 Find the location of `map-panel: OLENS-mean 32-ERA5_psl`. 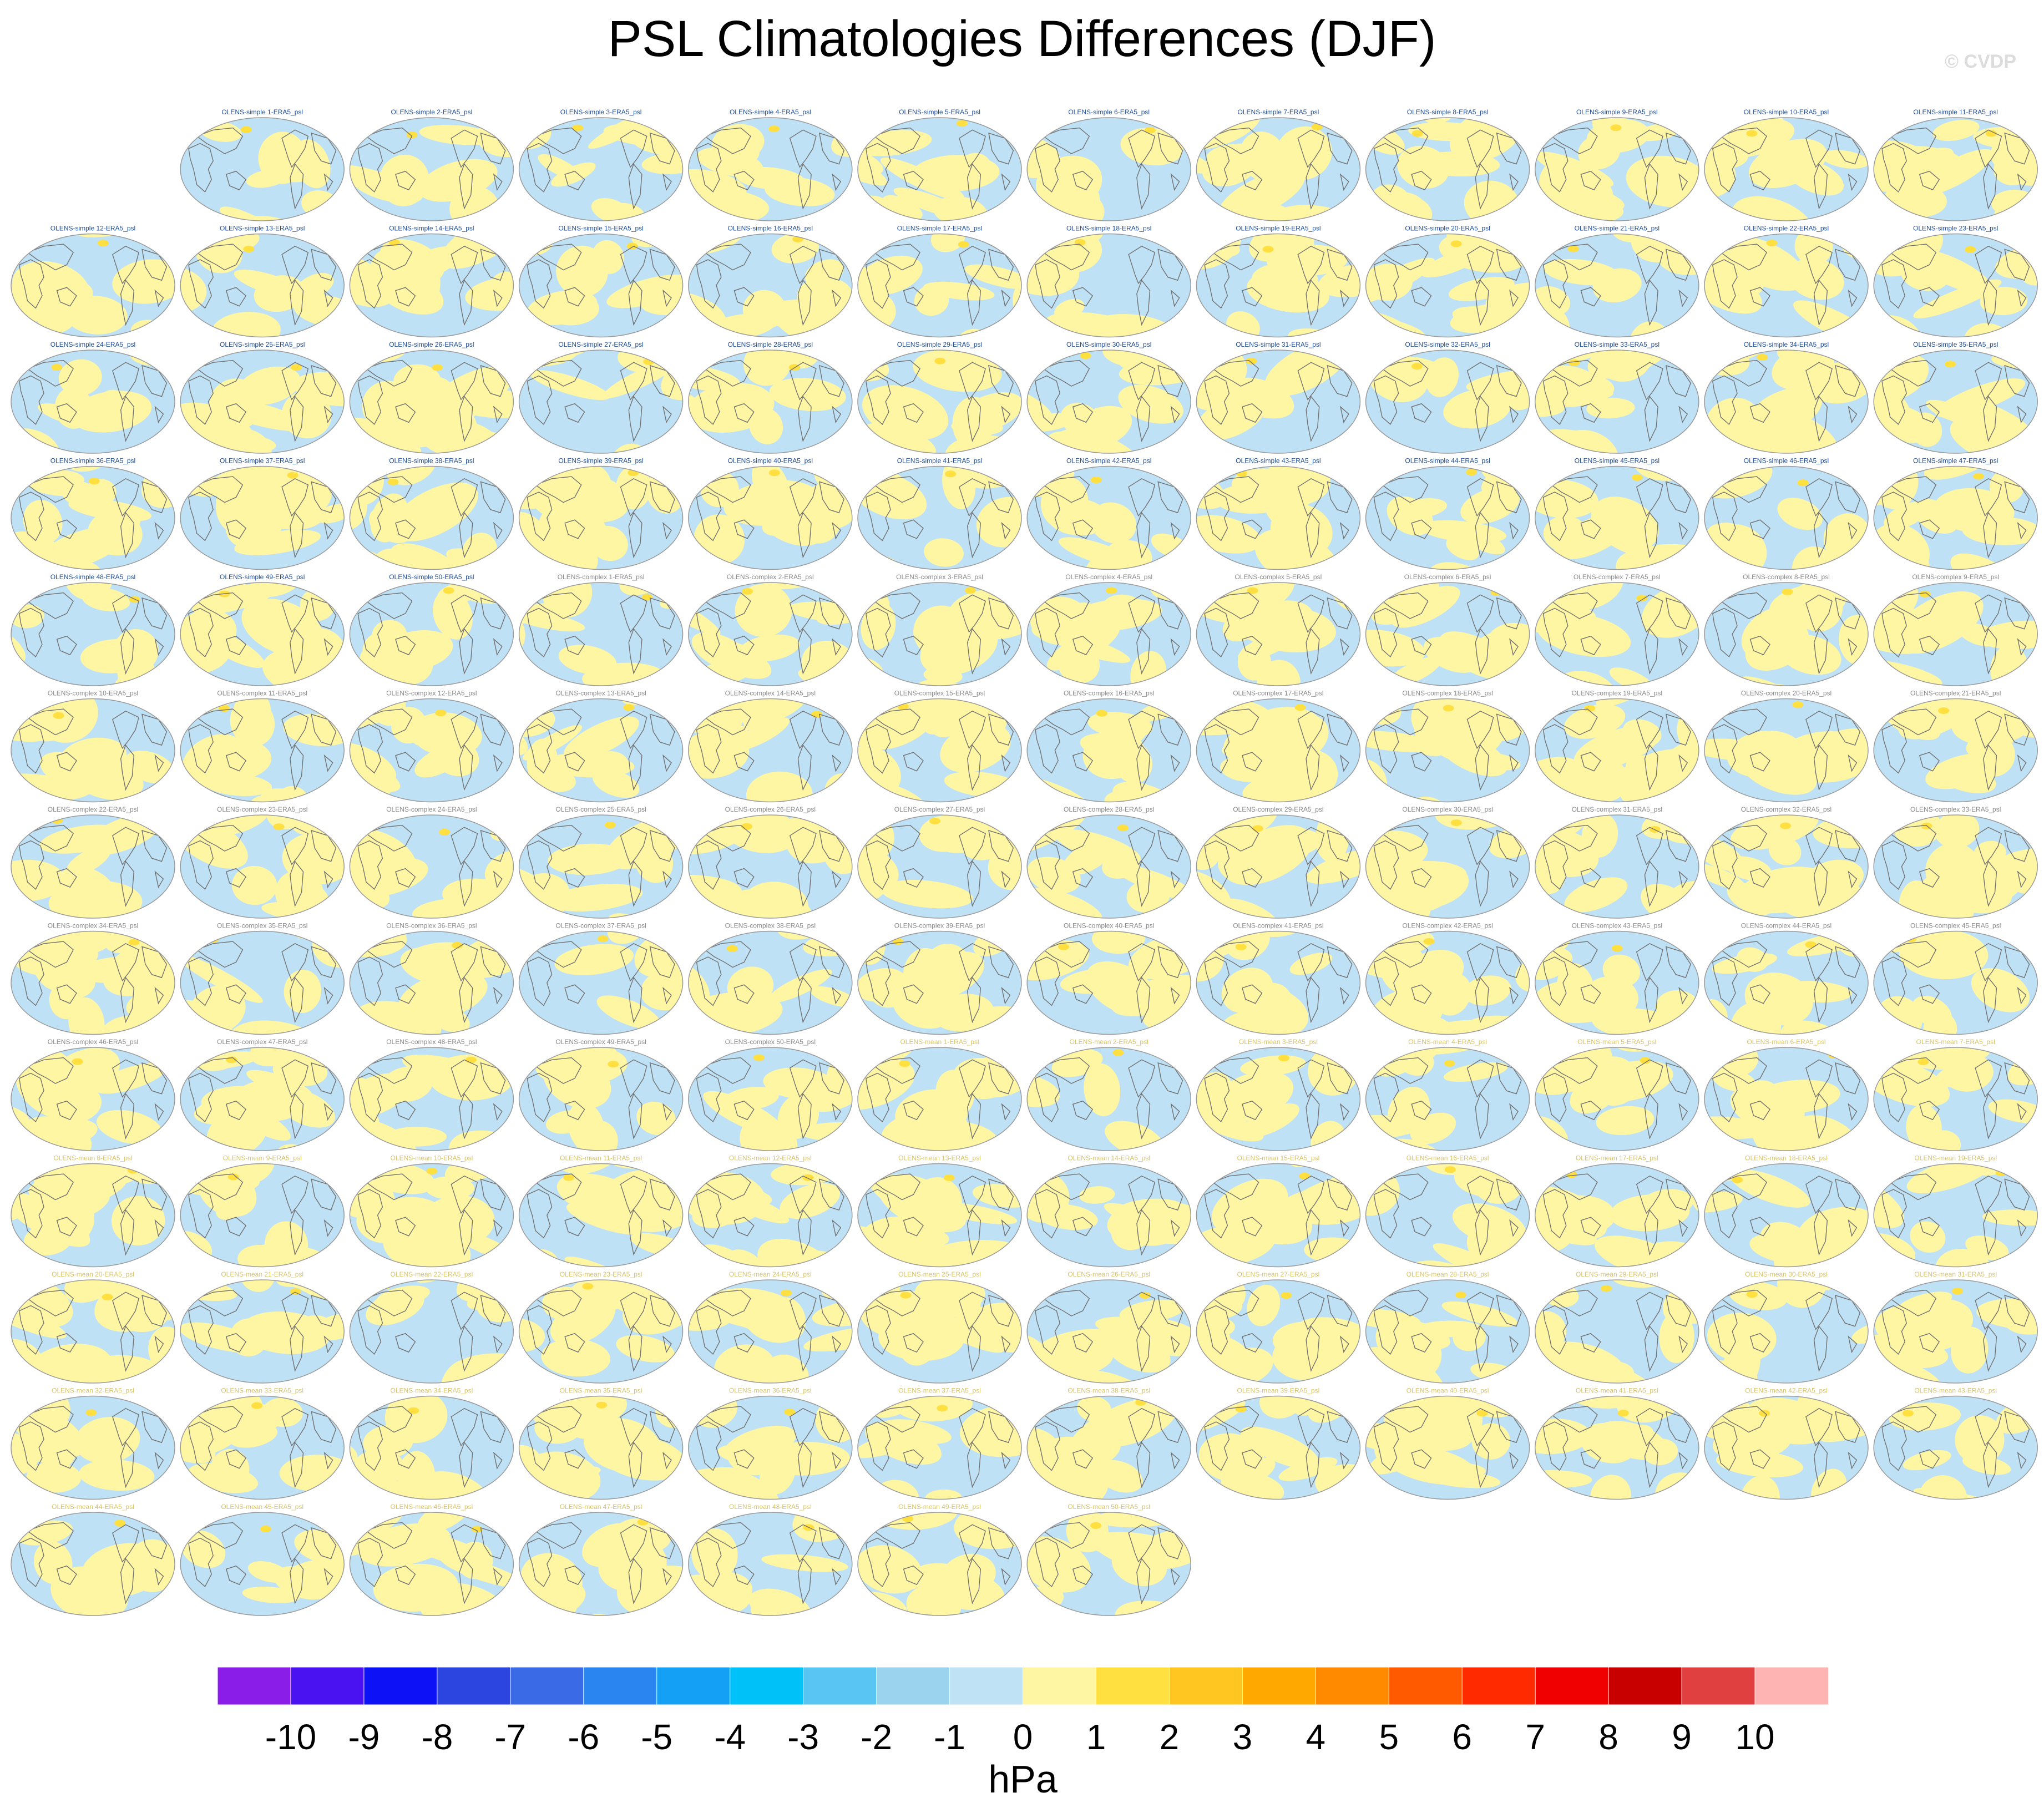

map-panel: OLENS-mean 32-ERA5_psl is located at coordinates (93, 1443).